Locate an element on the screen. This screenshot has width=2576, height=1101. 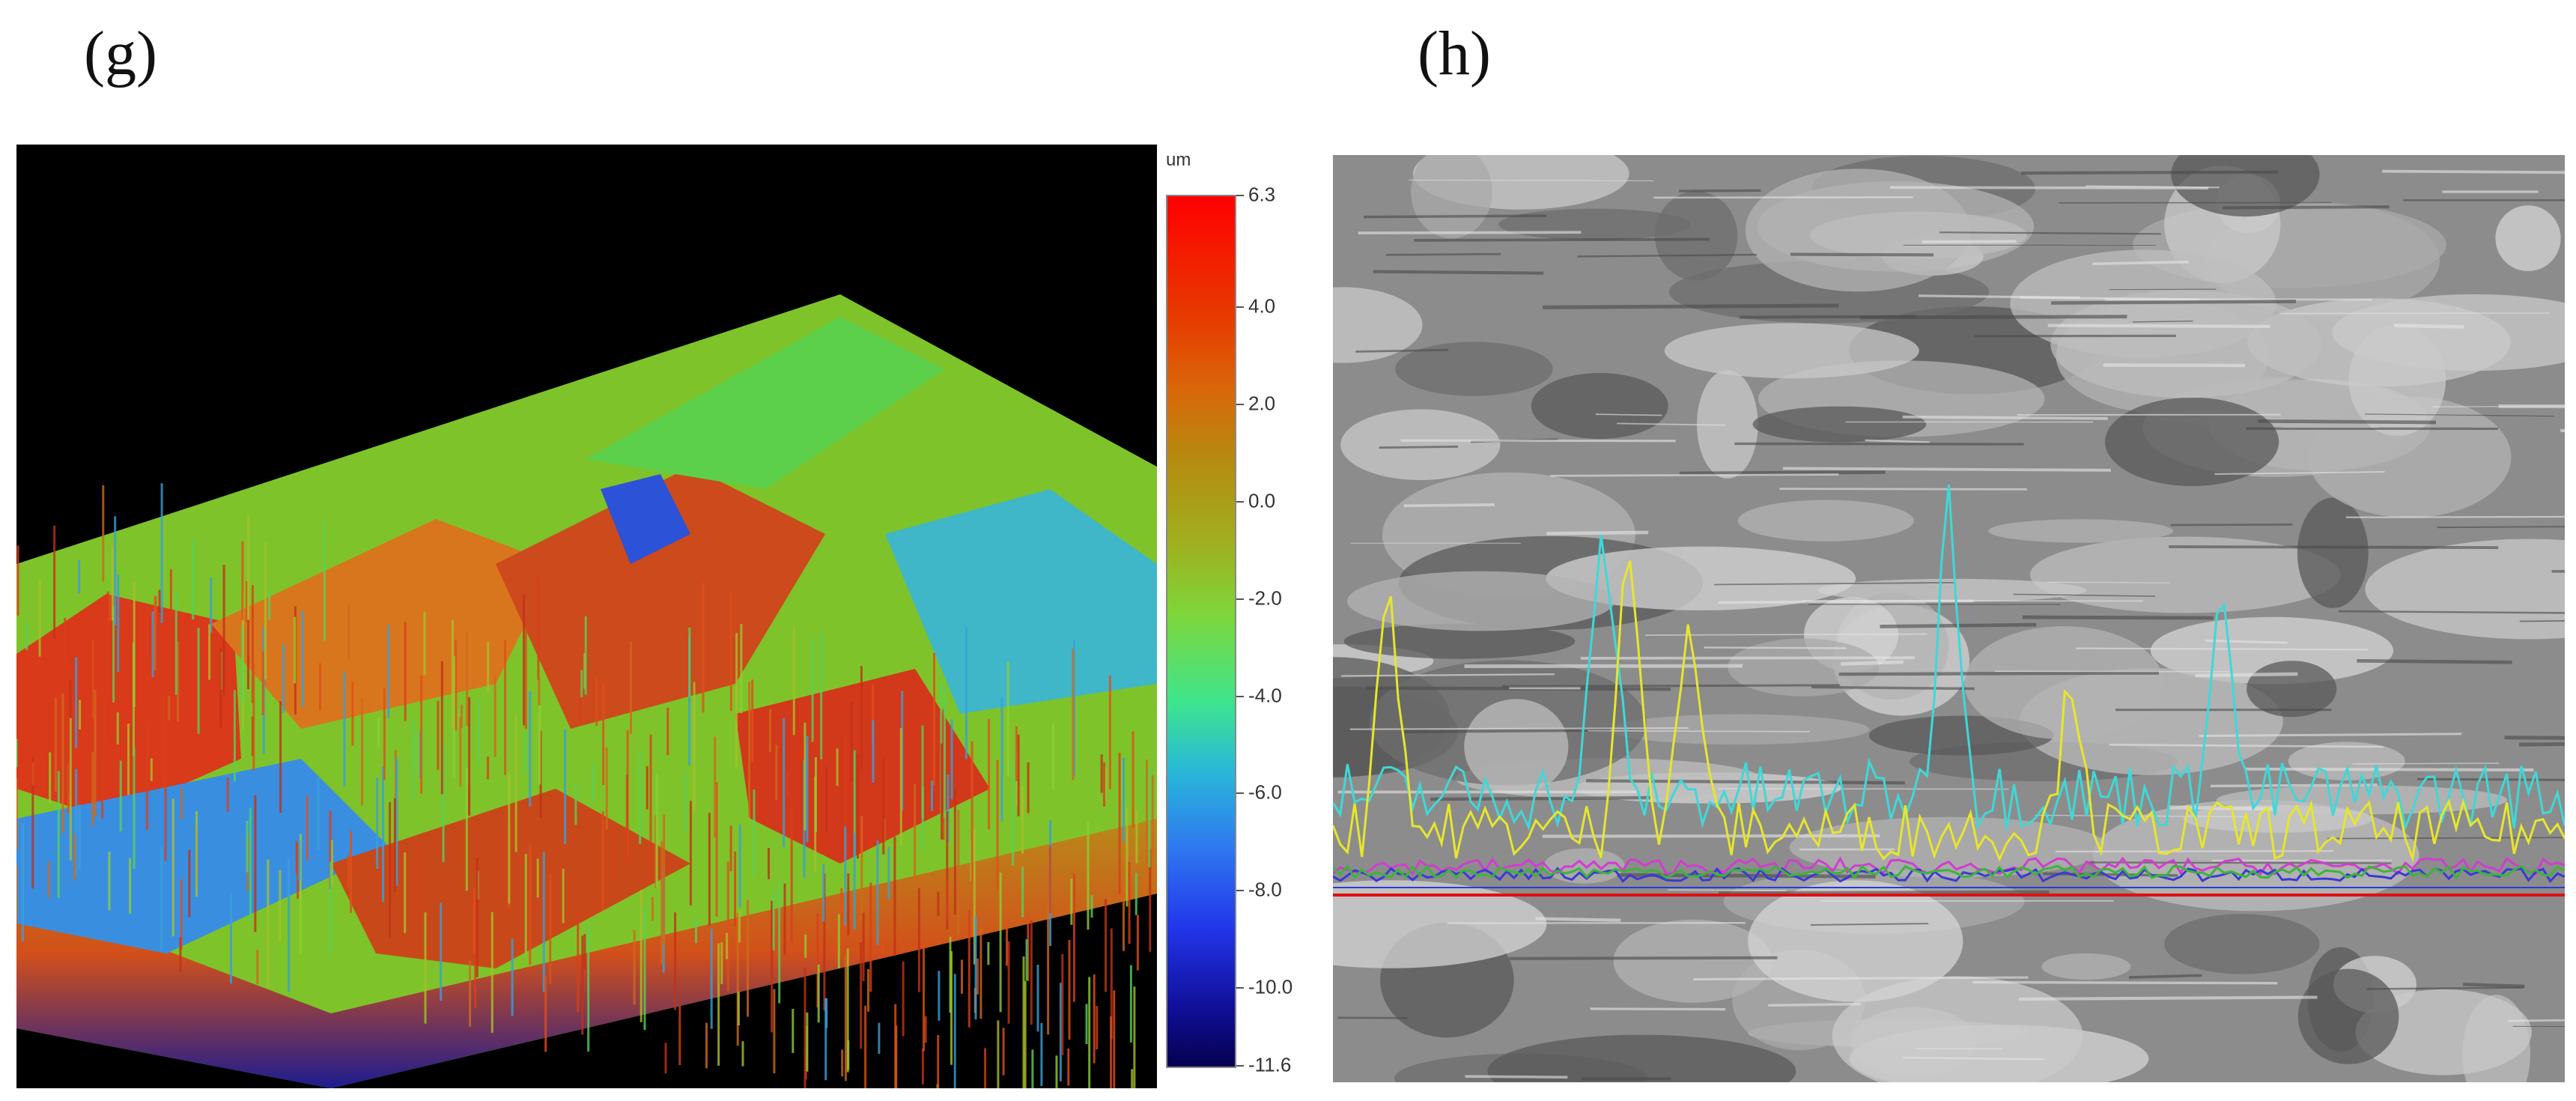
scale-color-gradient is located at coordinates (1201, 631).